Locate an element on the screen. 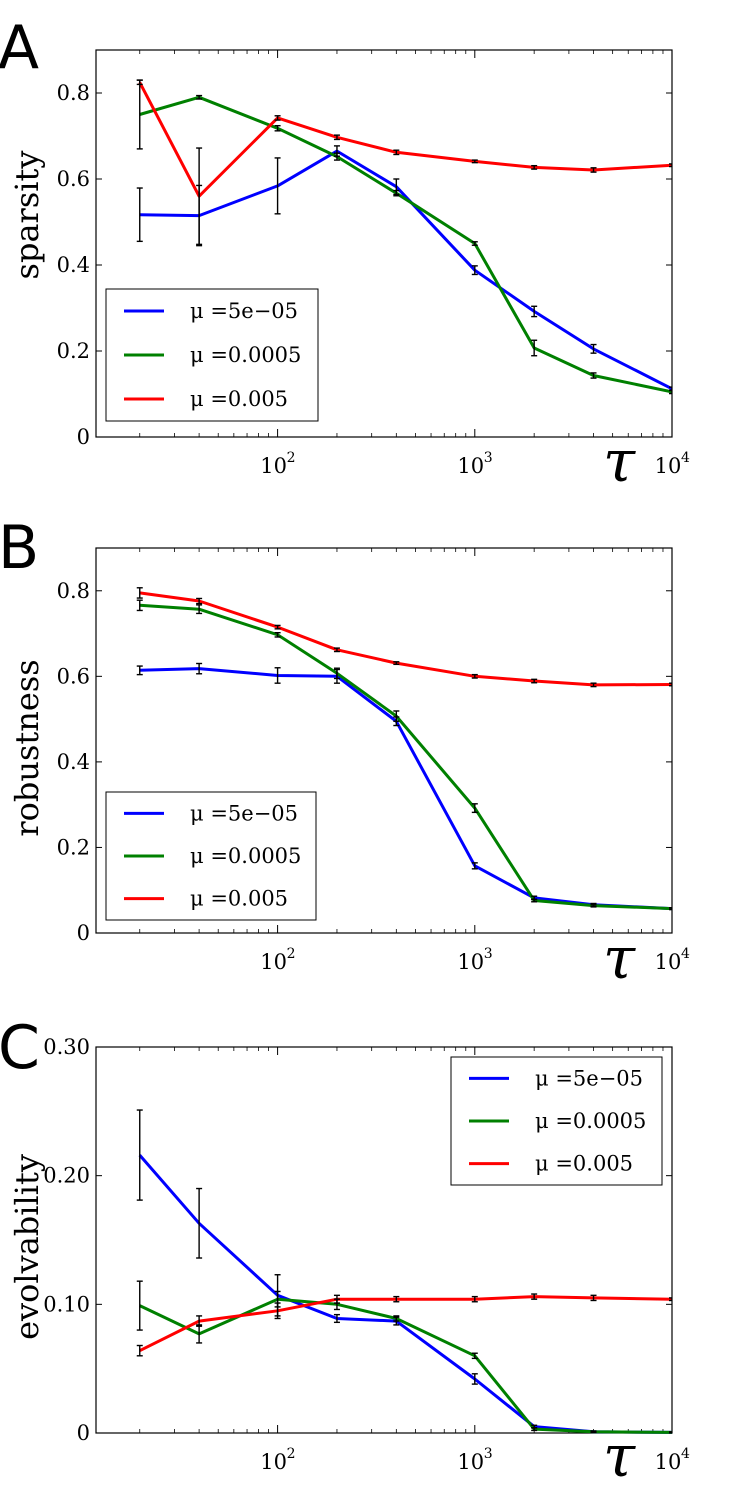 Image resolution: width=747 pixels, height=1495 pixels. x-tick-exponent: 3 is located at coordinates (488, 954).